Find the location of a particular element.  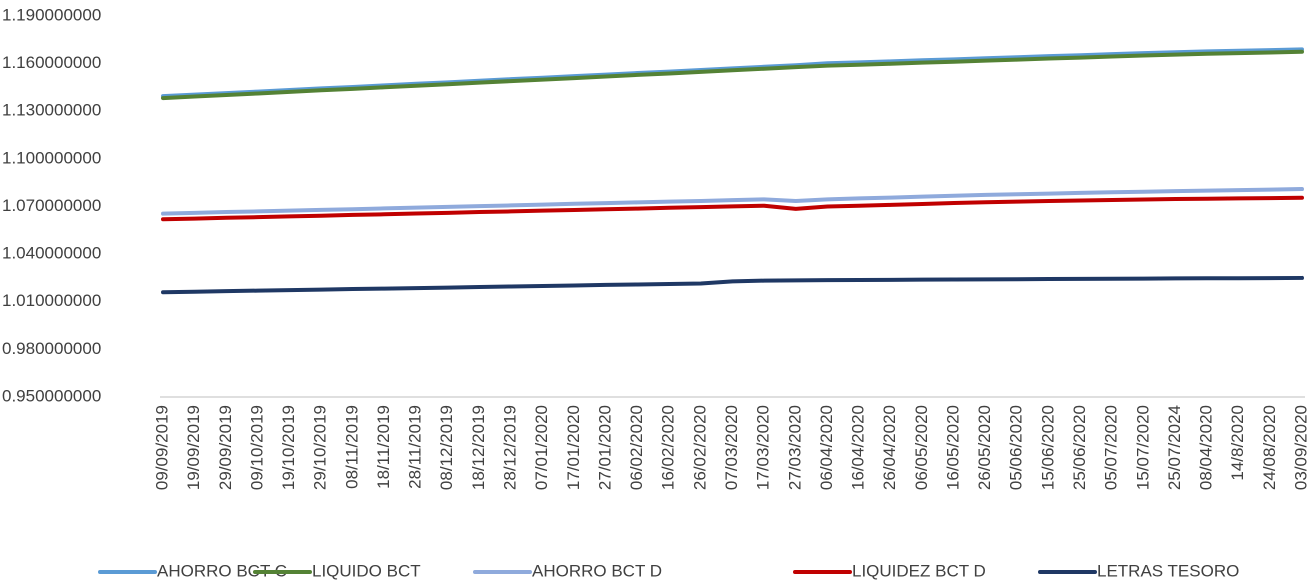

x-tick-label: 07/01/2020 is located at coordinates (541, 447).